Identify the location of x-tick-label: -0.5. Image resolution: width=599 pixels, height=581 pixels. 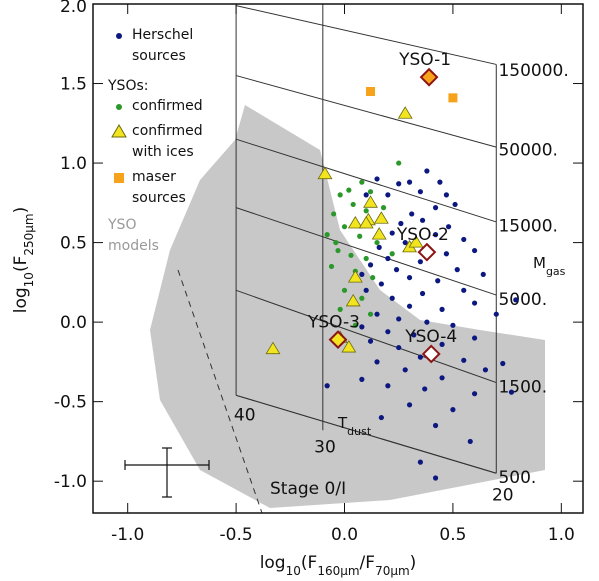
(236, 535).